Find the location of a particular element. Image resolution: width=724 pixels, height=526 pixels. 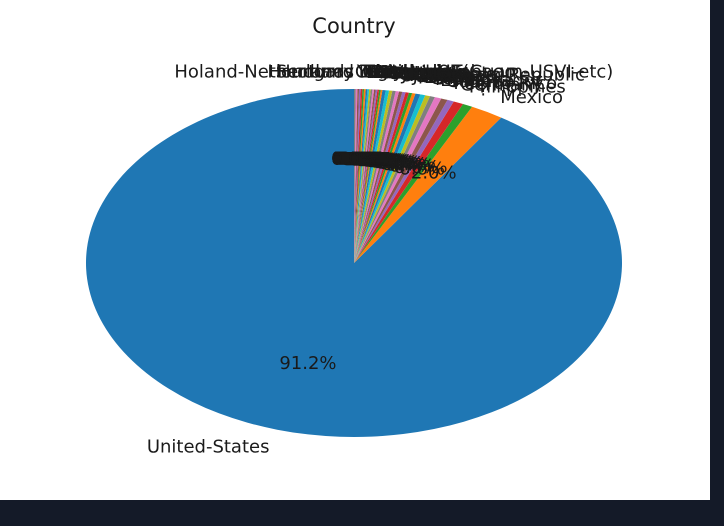

percent-label-france: 0.1% is located at coordinates (363, 159).